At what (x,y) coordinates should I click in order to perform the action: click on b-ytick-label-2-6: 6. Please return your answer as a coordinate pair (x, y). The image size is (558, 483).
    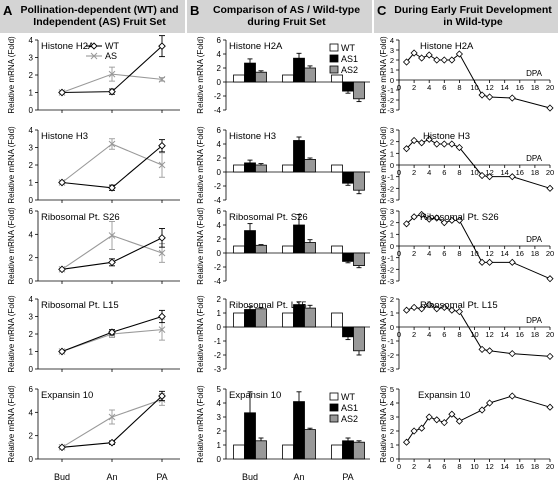
    Looking at the image, I should click on (219, 211).